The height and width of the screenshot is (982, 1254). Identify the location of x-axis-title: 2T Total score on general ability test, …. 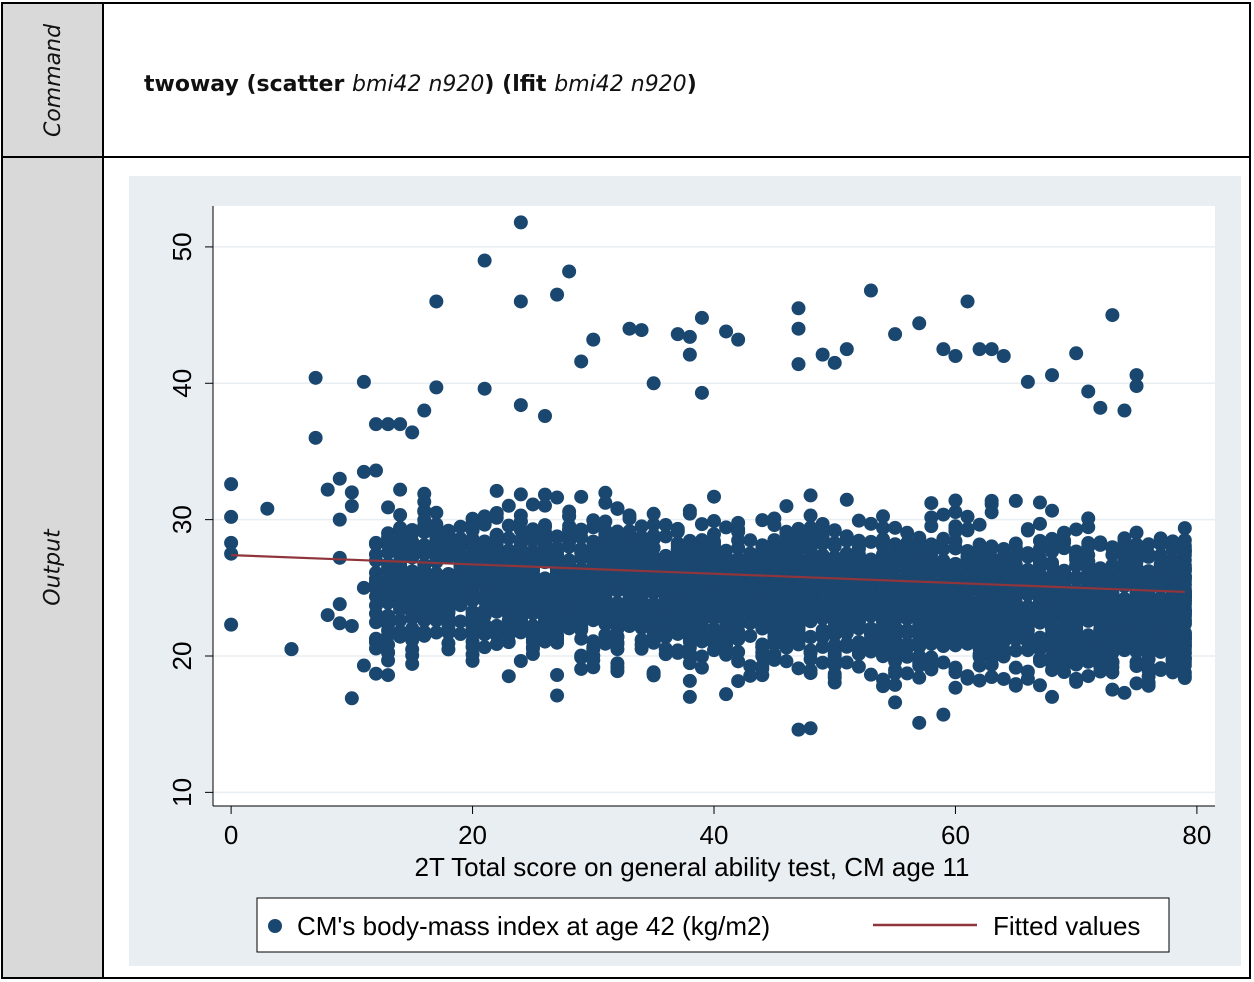
(692, 867).